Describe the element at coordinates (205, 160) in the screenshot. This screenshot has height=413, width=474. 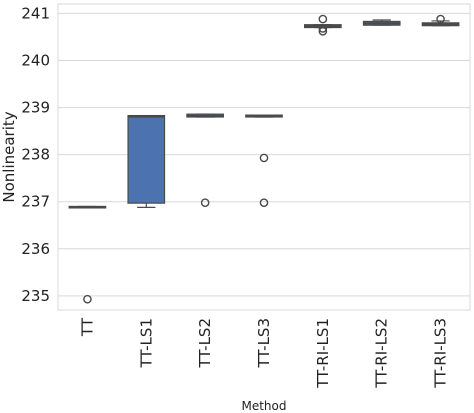
I see `box-tt-ls2` at that location.